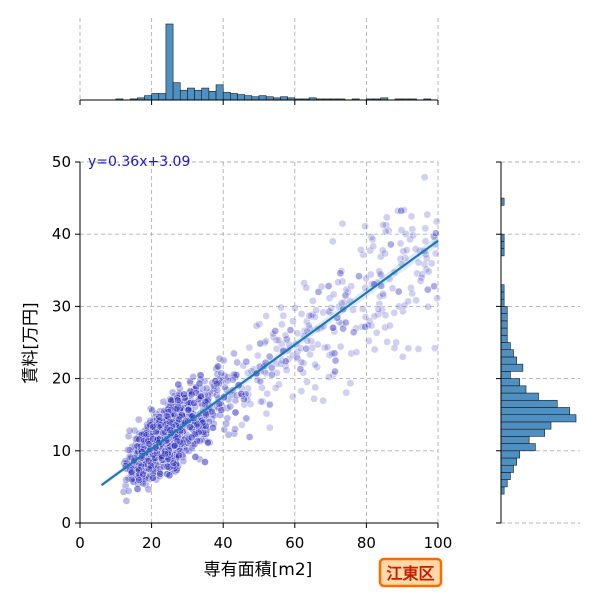 The height and width of the screenshot is (604, 600). Describe the element at coordinates (61, 379) in the screenshot. I see `y-tick-label: 20` at that location.